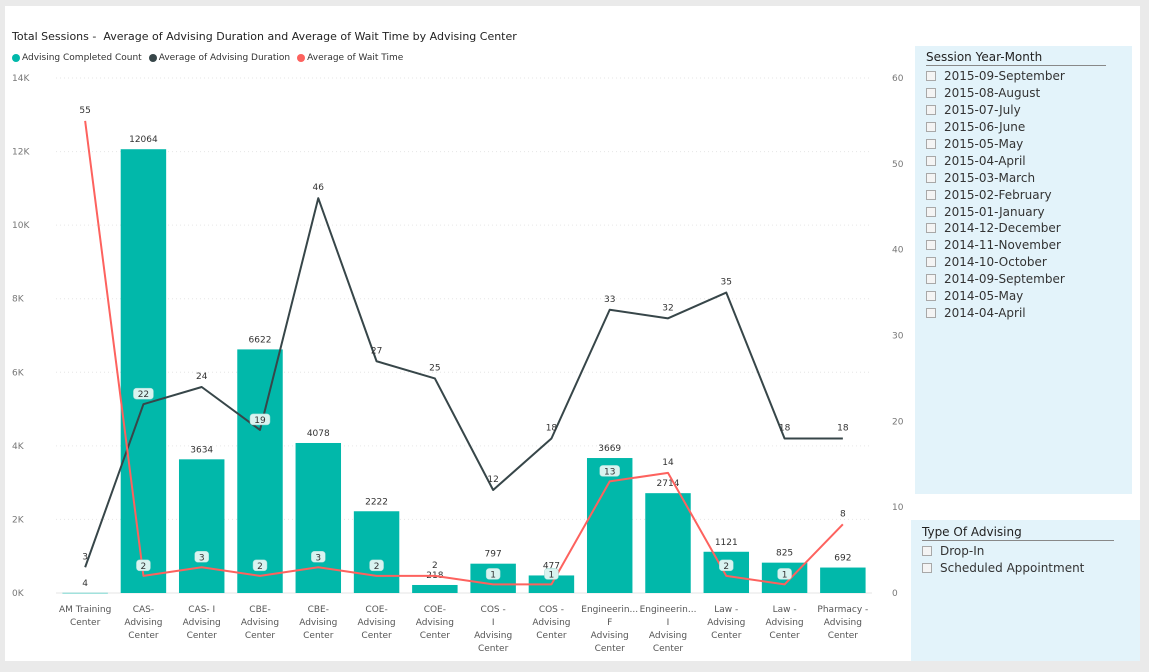 Image resolution: width=1149 pixels, height=672 pixels. Describe the element at coordinates (552, 429) in the screenshot. I see `duration-value-label: 18` at that location.